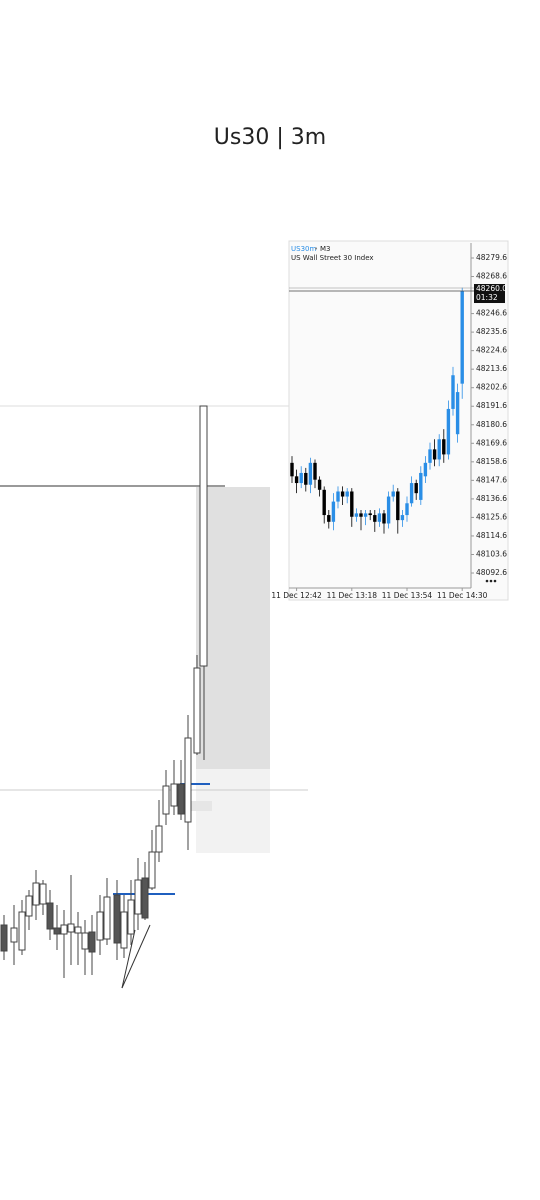 This screenshot has height=1200, width=540. Describe the element at coordinates (303, 249) in the screenshot. I see `symbol: US30m` at that location.